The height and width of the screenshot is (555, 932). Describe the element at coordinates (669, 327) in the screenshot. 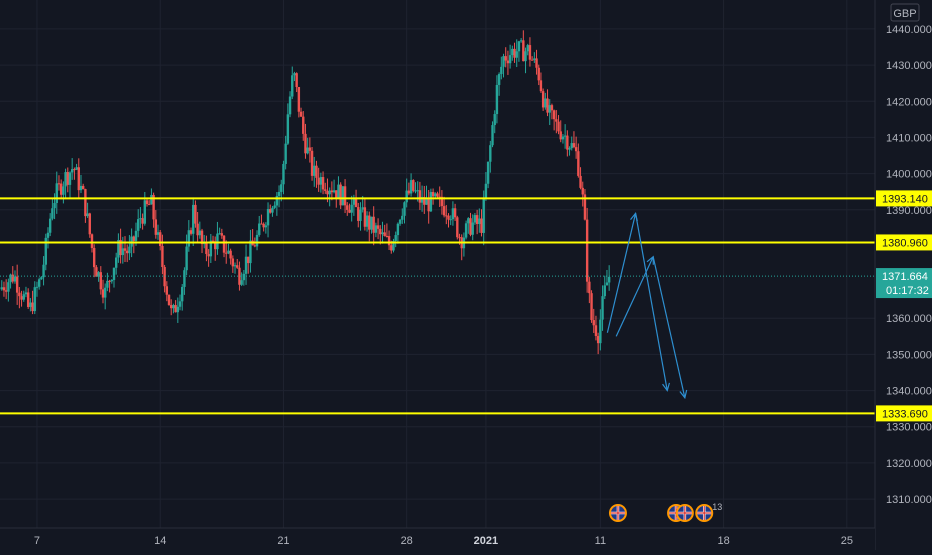

I see `projection-segment` at that location.